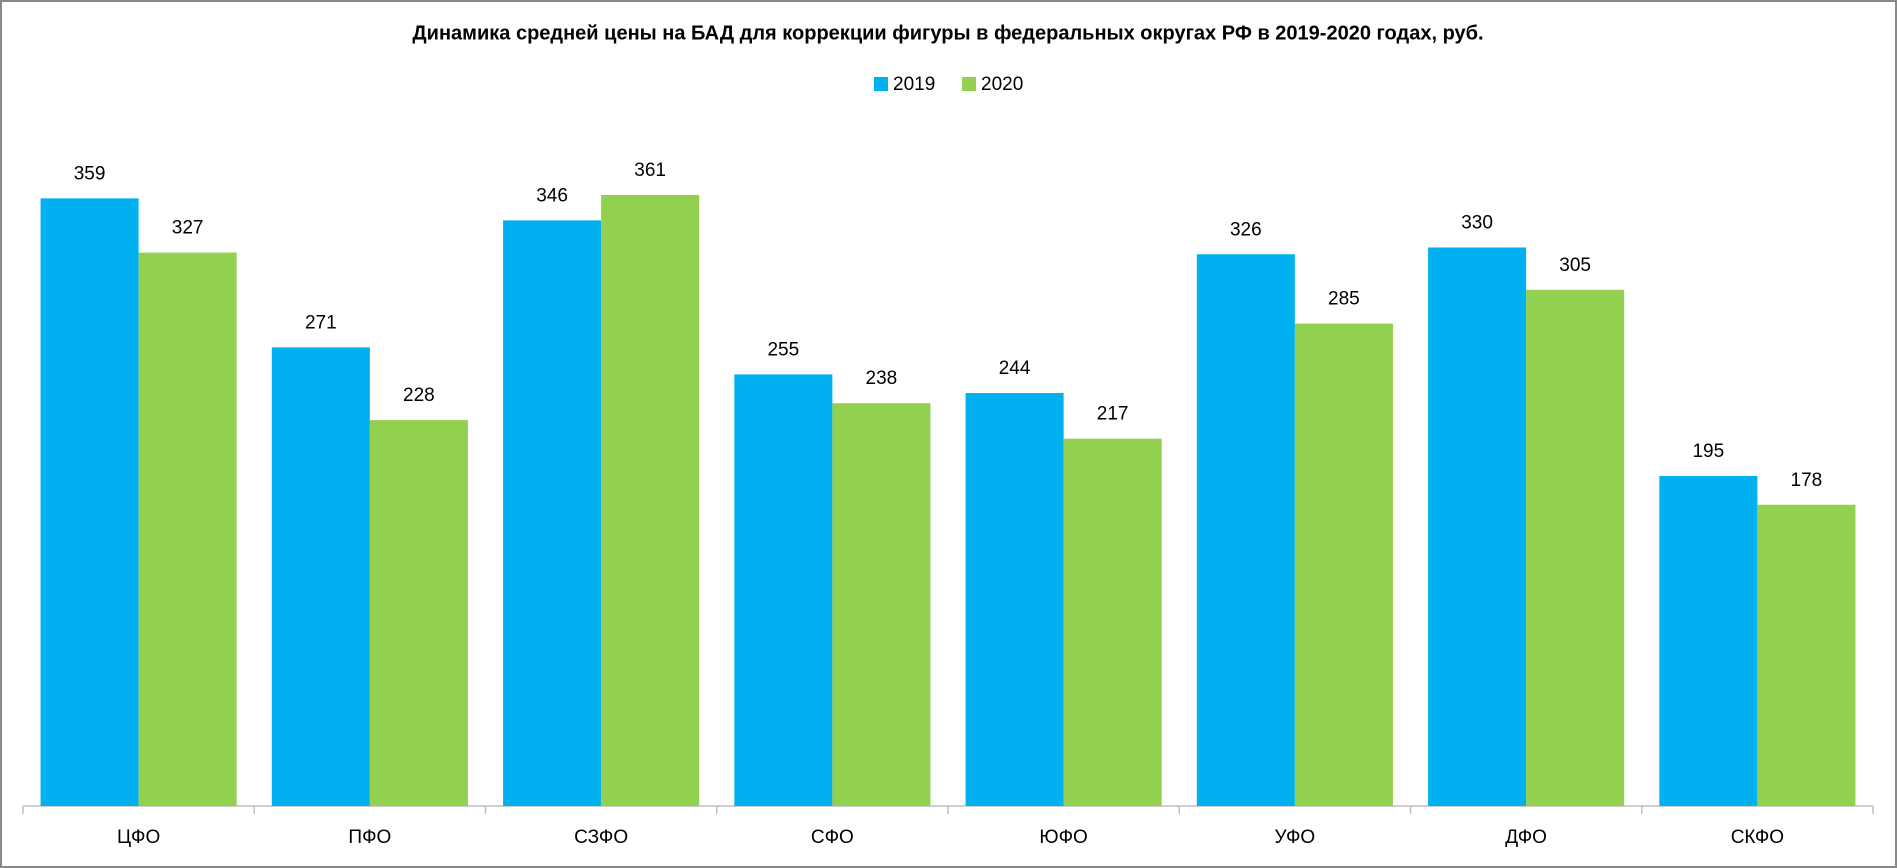 This screenshot has width=1897, height=868. I want to click on data-label: 244, so click(1015, 368).